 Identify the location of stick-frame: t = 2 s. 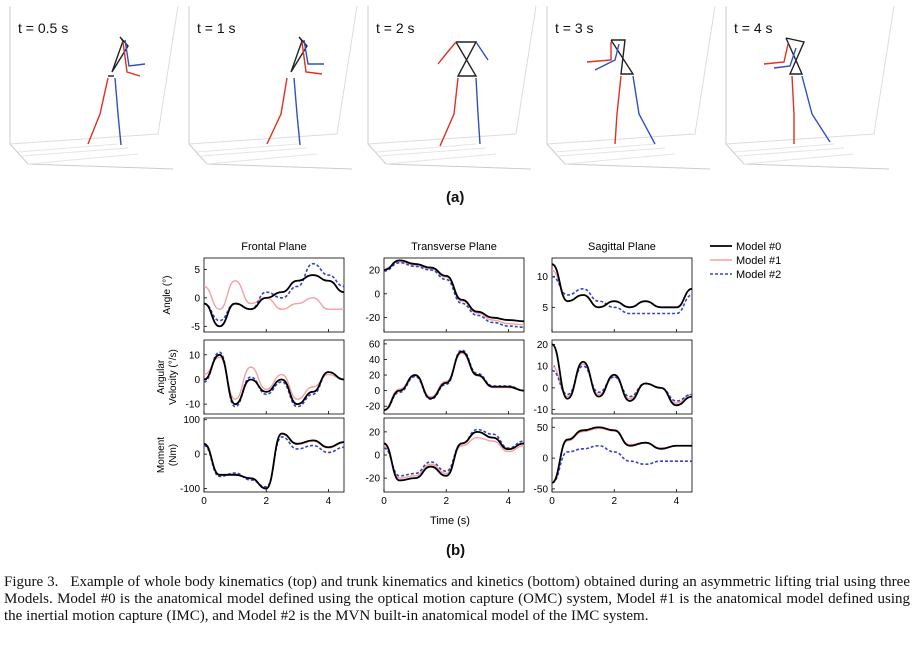
(452, 92).